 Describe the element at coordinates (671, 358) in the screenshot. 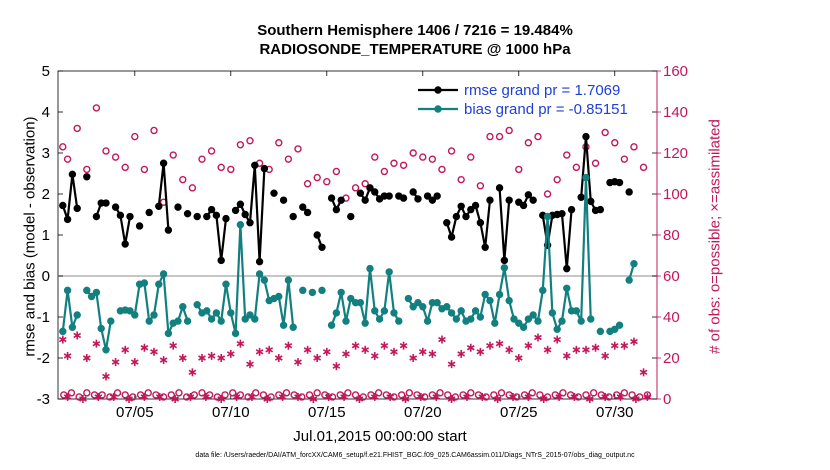

I see `y2-tick-label: 20` at that location.